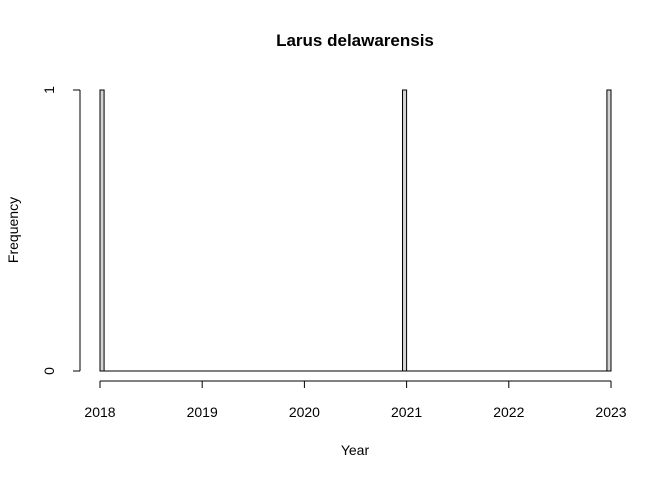 This screenshot has width=672, height=485. What do you see at coordinates (49, 90) in the screenshot?
I see `y-tick-label: 1` at bounding box center [49, 90].